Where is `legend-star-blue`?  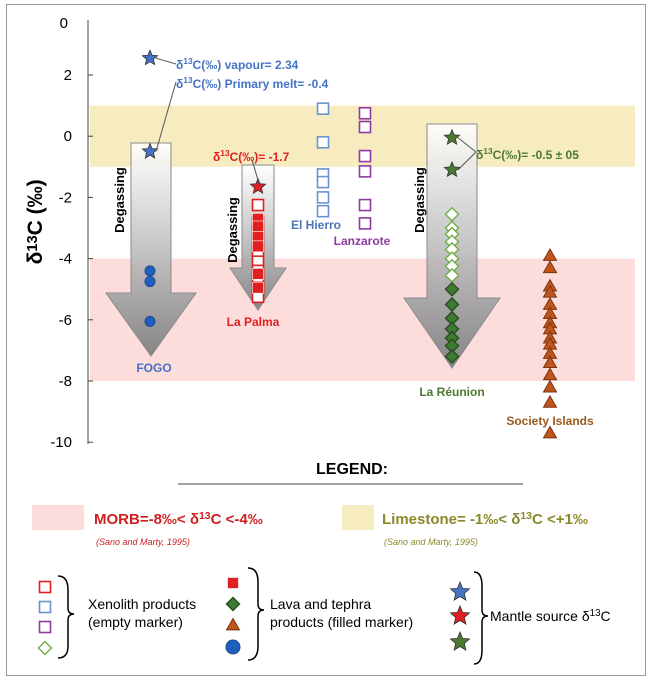
legend-star-blue is located at coordinates (460, 590).